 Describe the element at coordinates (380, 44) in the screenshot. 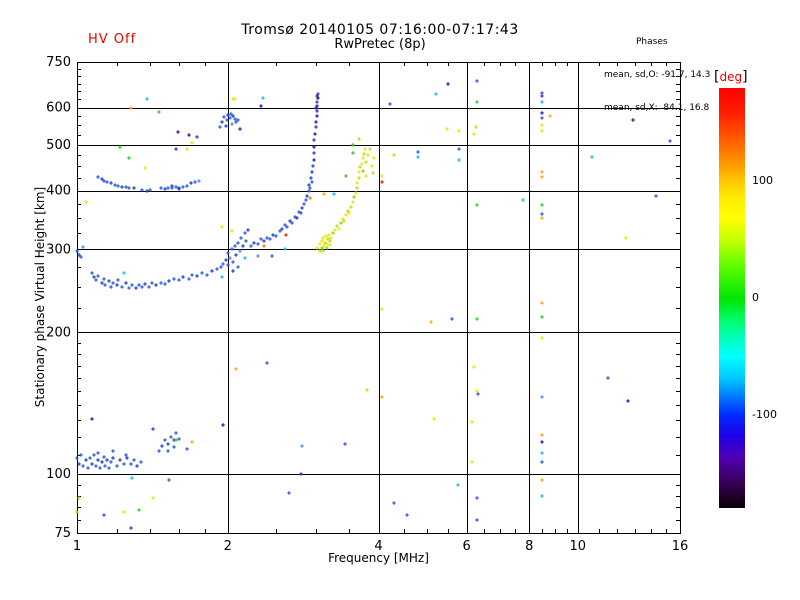

I see `plot-subtitle: RwPretec (8p)` at that location.